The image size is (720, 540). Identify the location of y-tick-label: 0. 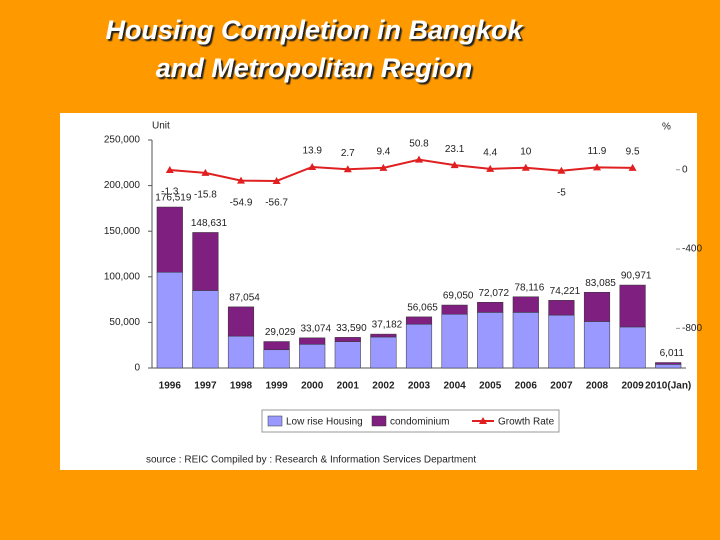
(137, 368).